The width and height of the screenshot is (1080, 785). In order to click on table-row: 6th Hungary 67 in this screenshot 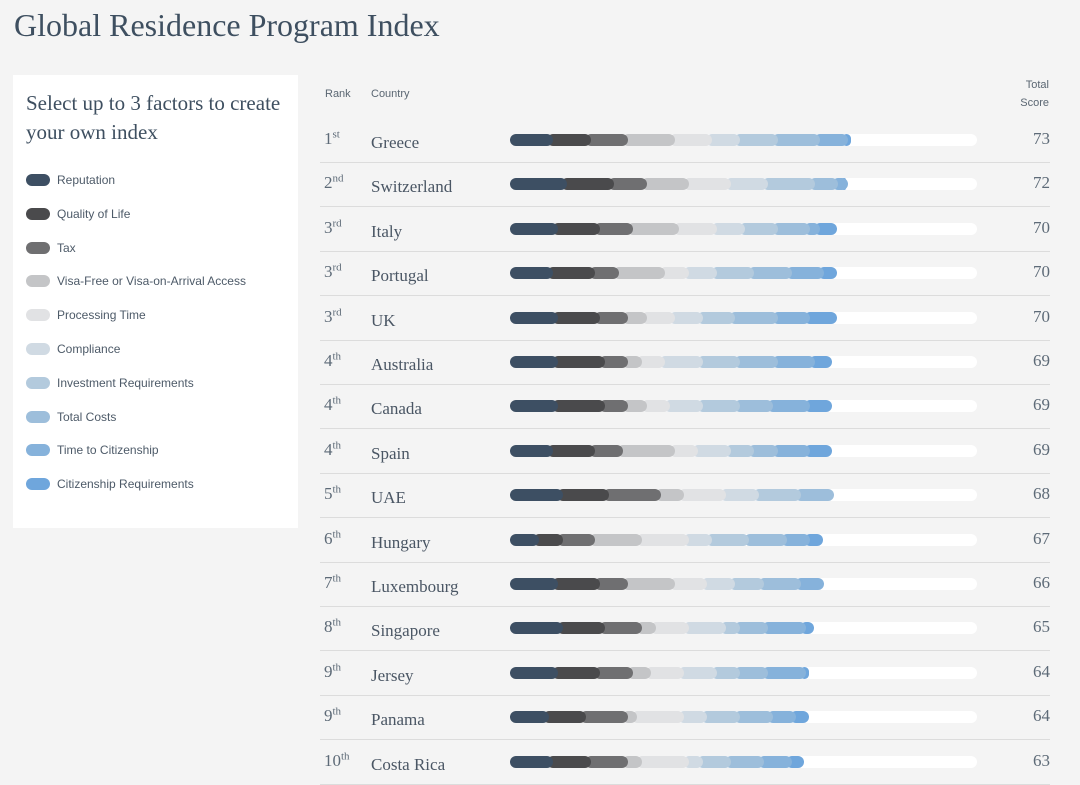, I will do `click(685, 541)`.